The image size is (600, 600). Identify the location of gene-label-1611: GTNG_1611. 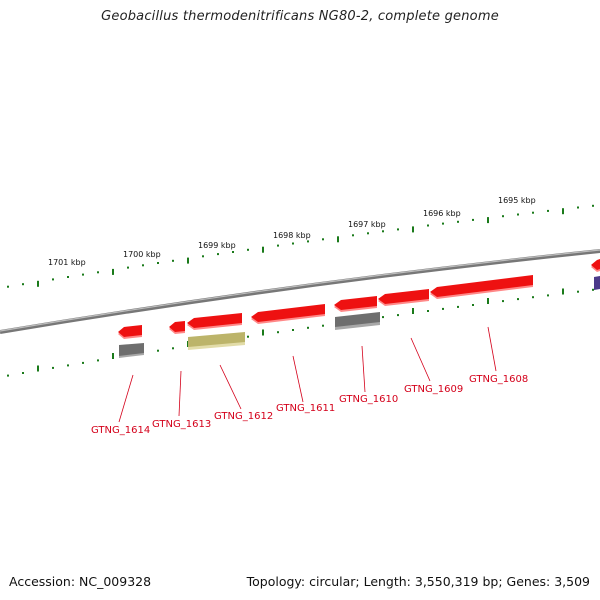
(305, 408).